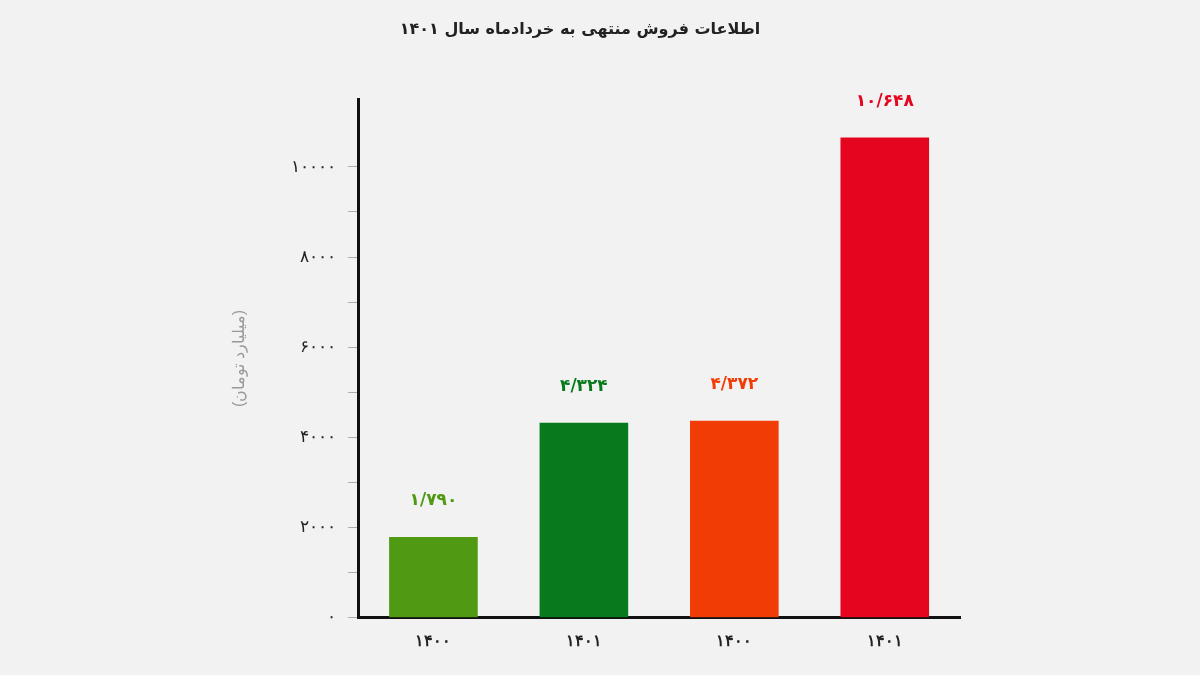  What do you see at coordinates (580, 28) in the screenshot?
I see `chart-title: اطلاعات فروش منتهی به خردادماه سال ۱۴۰۱` at bounding box center [580, 28].